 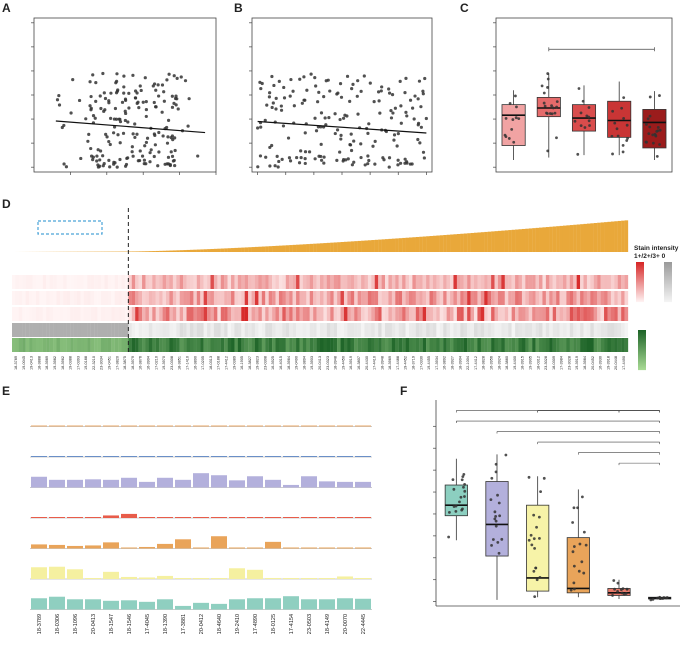 What do you see at coordinates (556, 503) in the screenshot?
I see `panel-f-boxplot` at bounding box center [556, 503].